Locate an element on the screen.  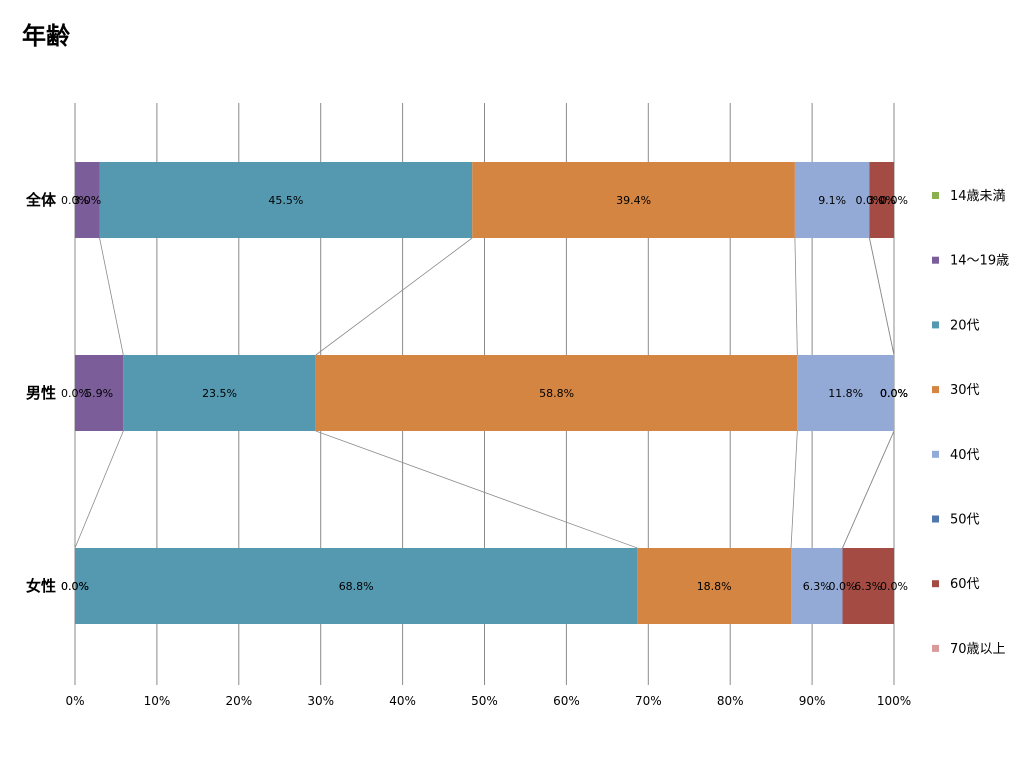
category-label: 全体 is located at coordinates (41, 200).